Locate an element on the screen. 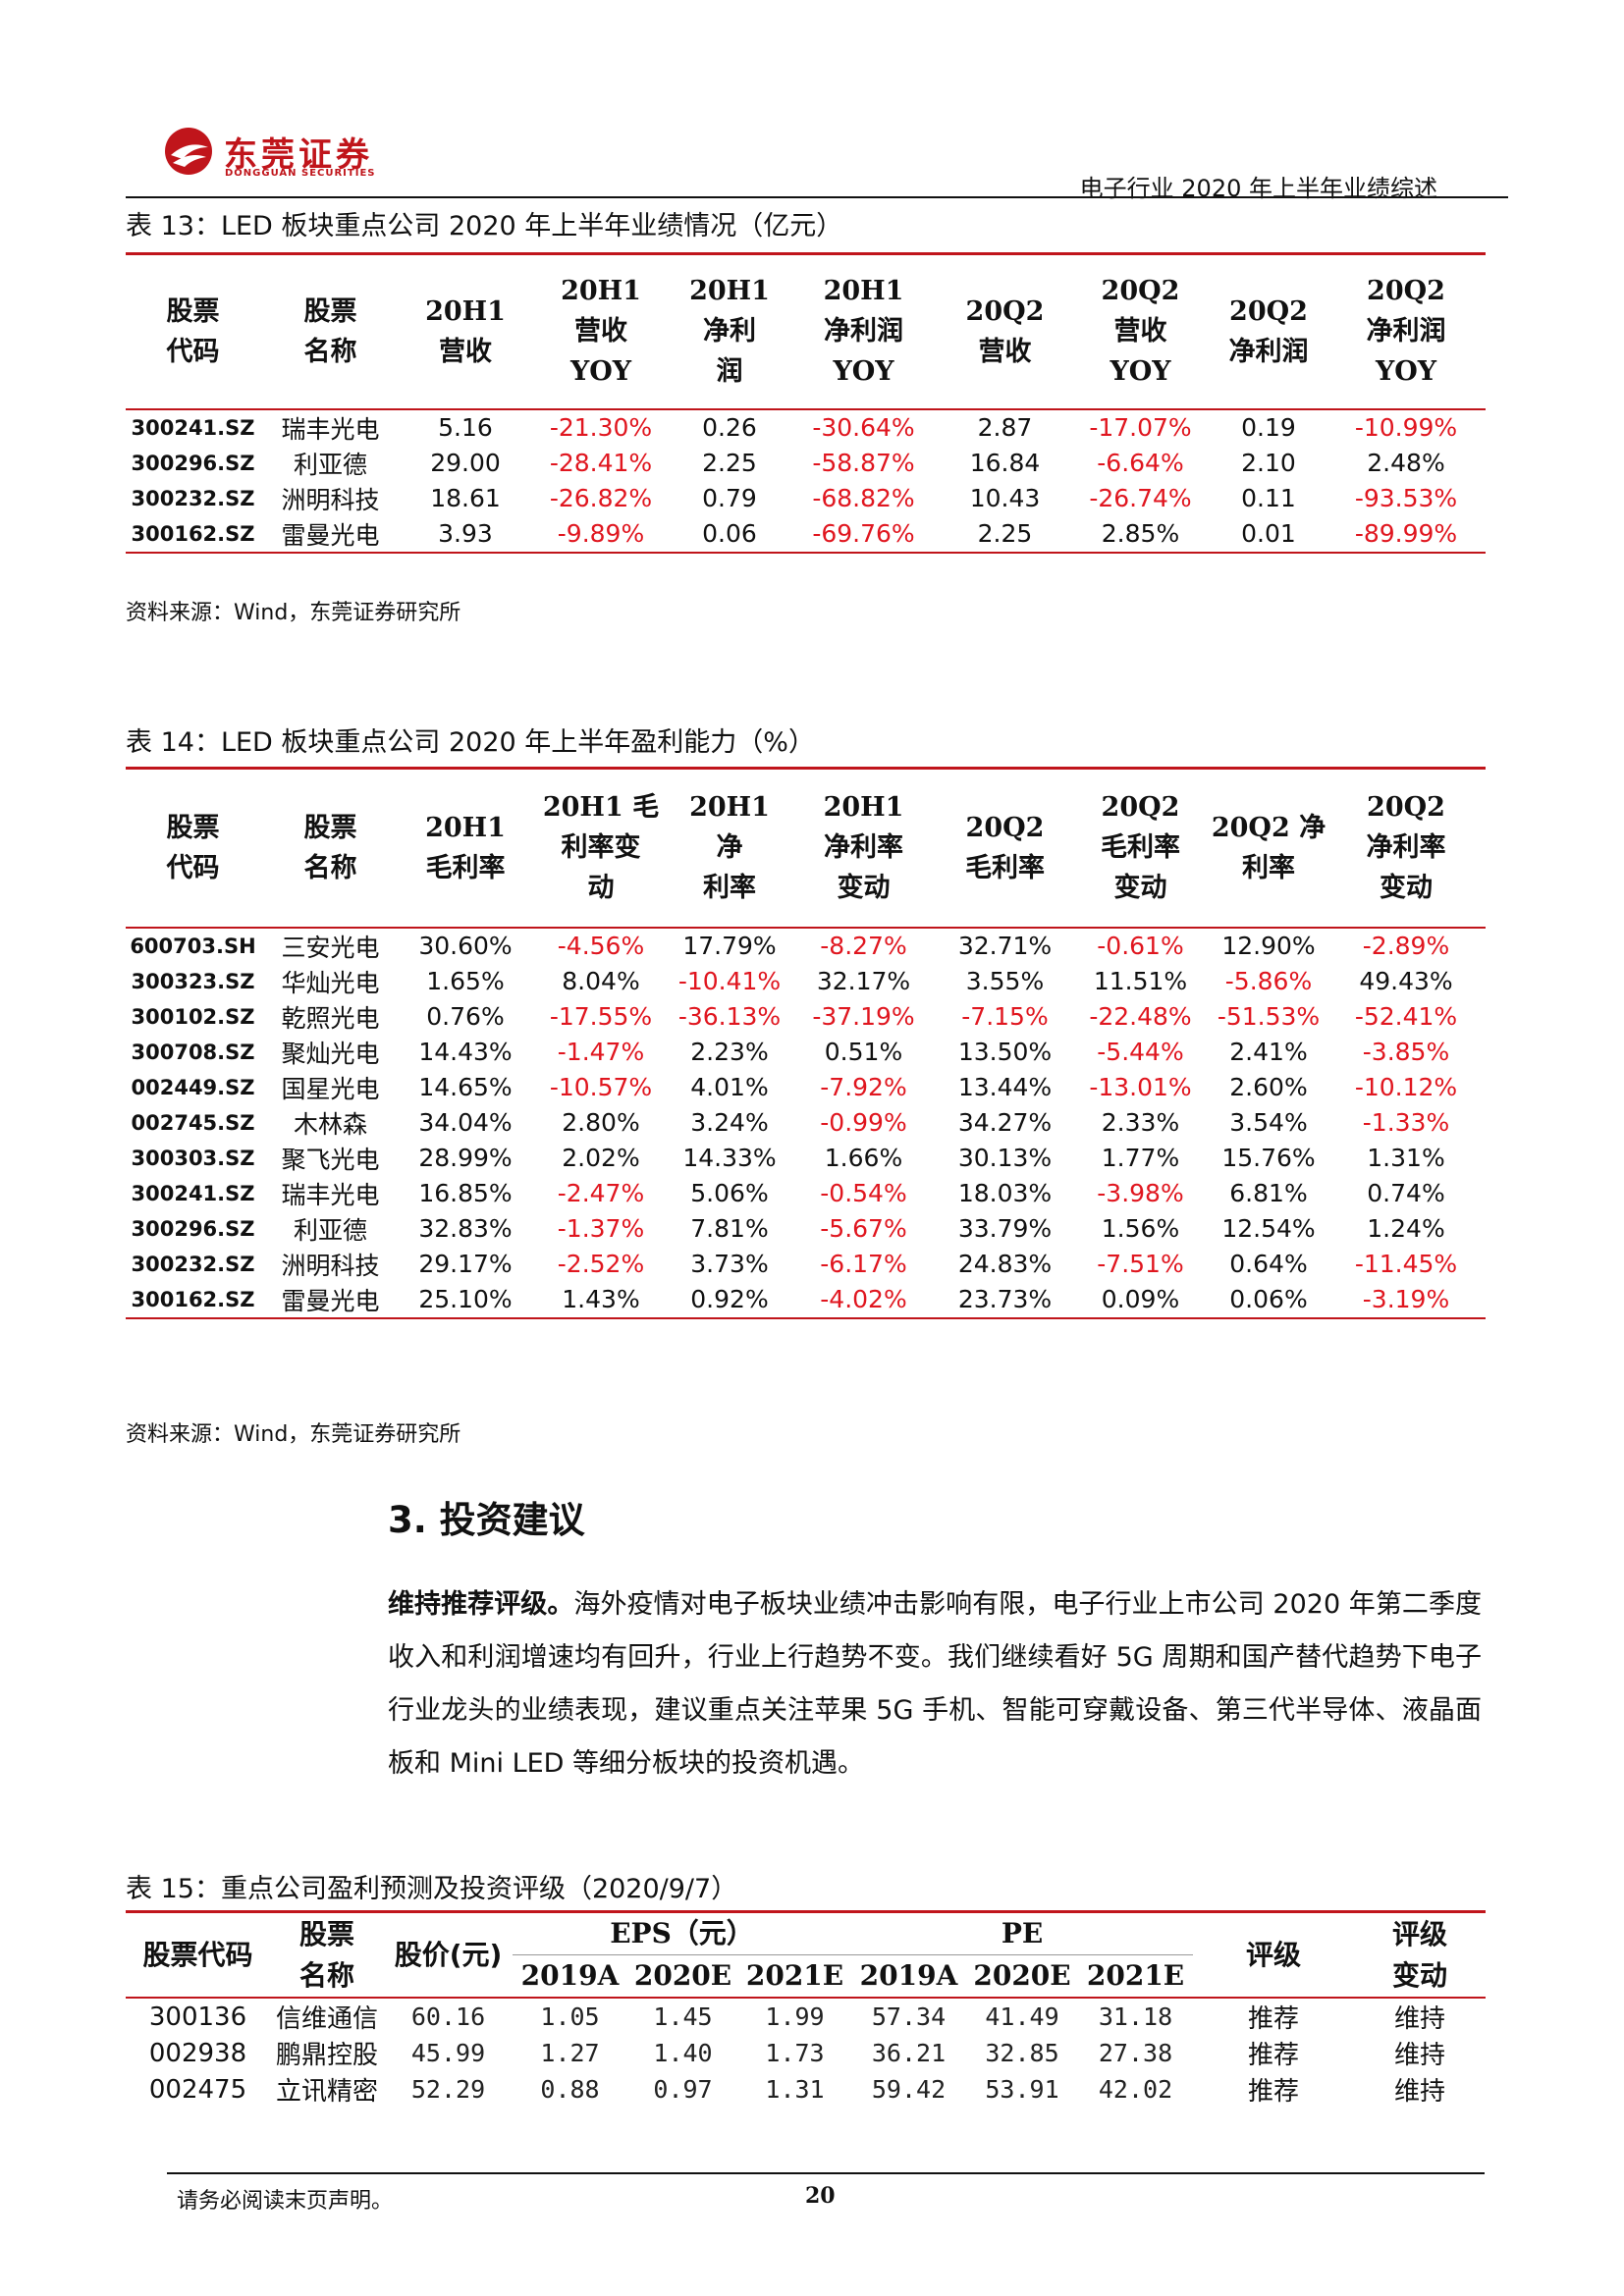 This screenshot has width=1624, height=2296. table14-cell: 300162.SZ is located at coordinates (193, 1299).